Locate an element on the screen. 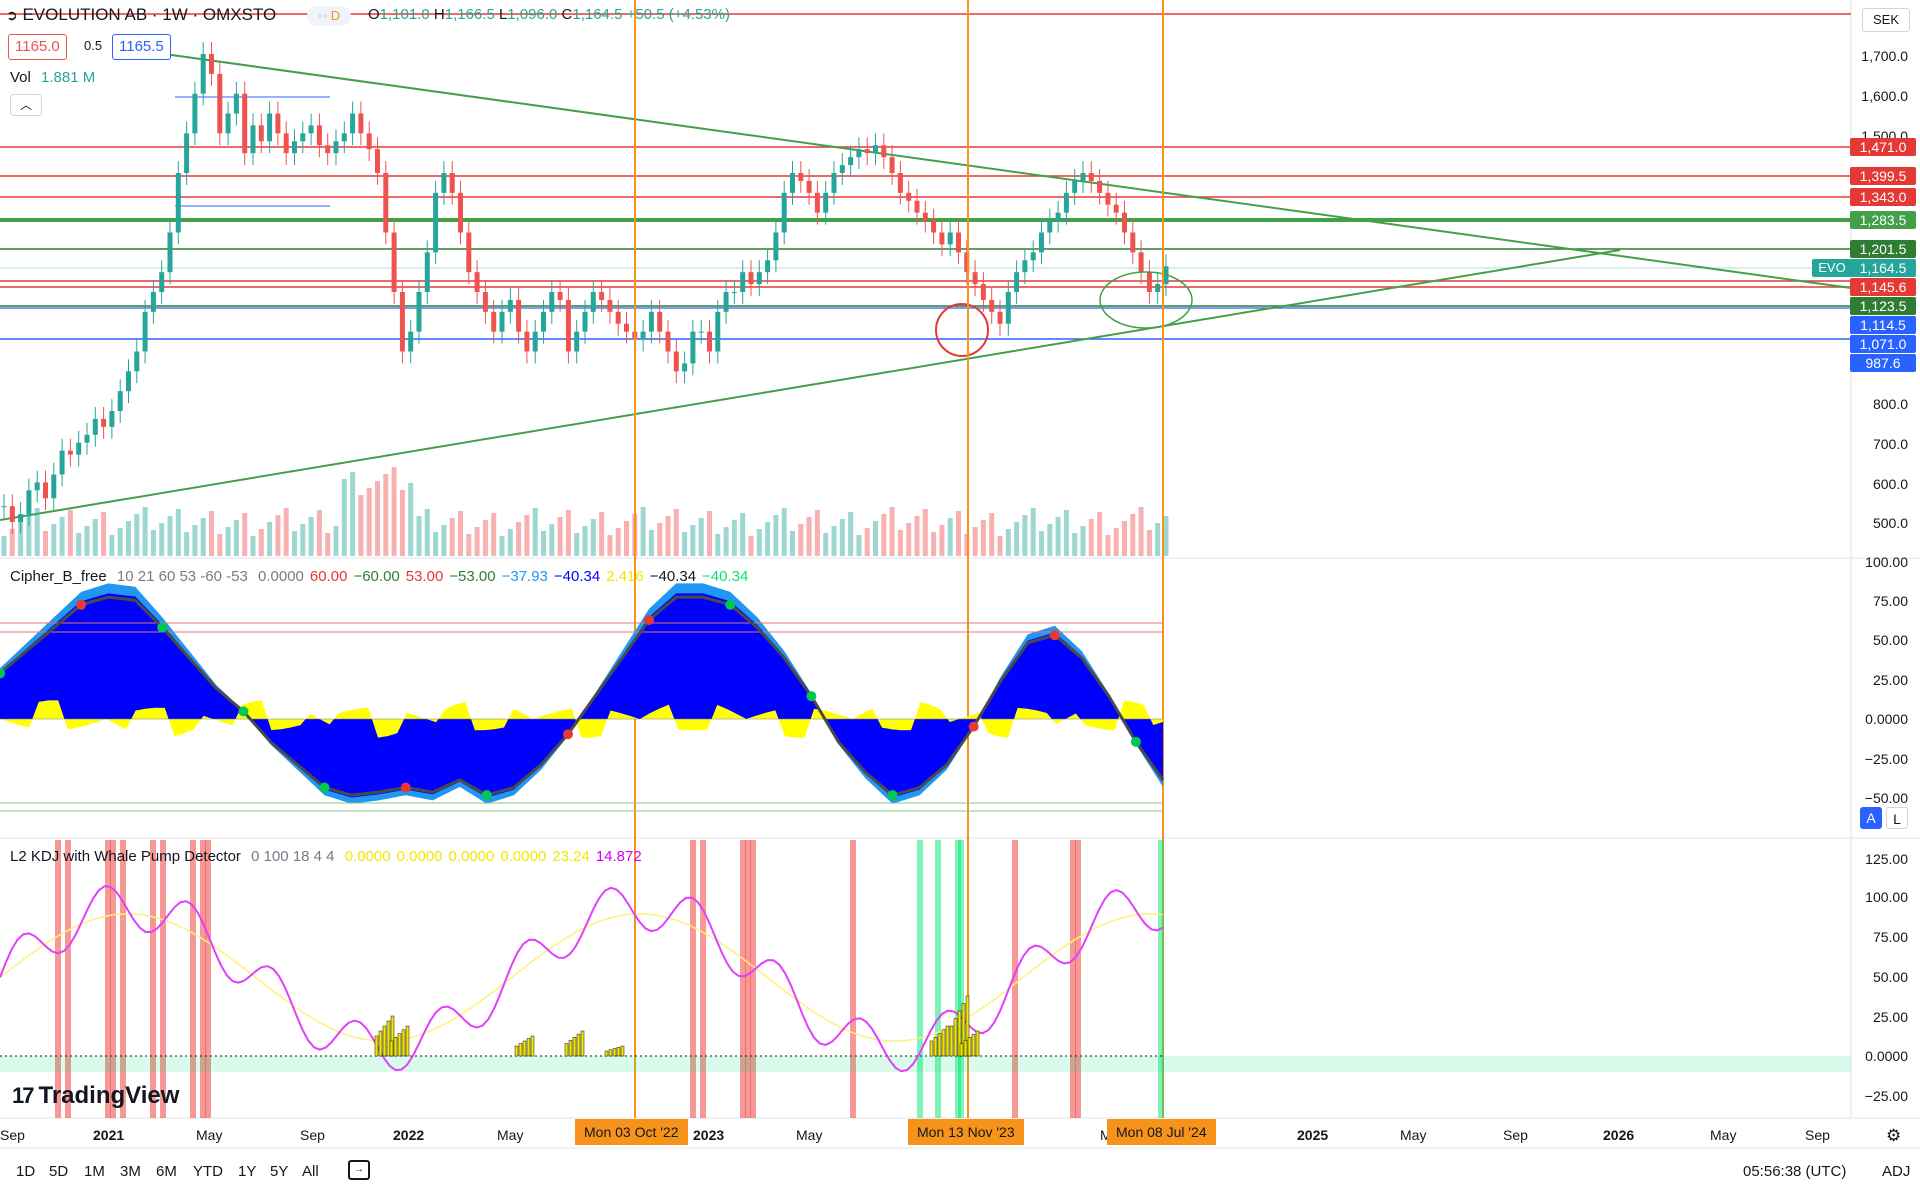 The height and width of the screenshot is (1194, 1920). cipher-wave-dark is located at coordinates (581, 695).